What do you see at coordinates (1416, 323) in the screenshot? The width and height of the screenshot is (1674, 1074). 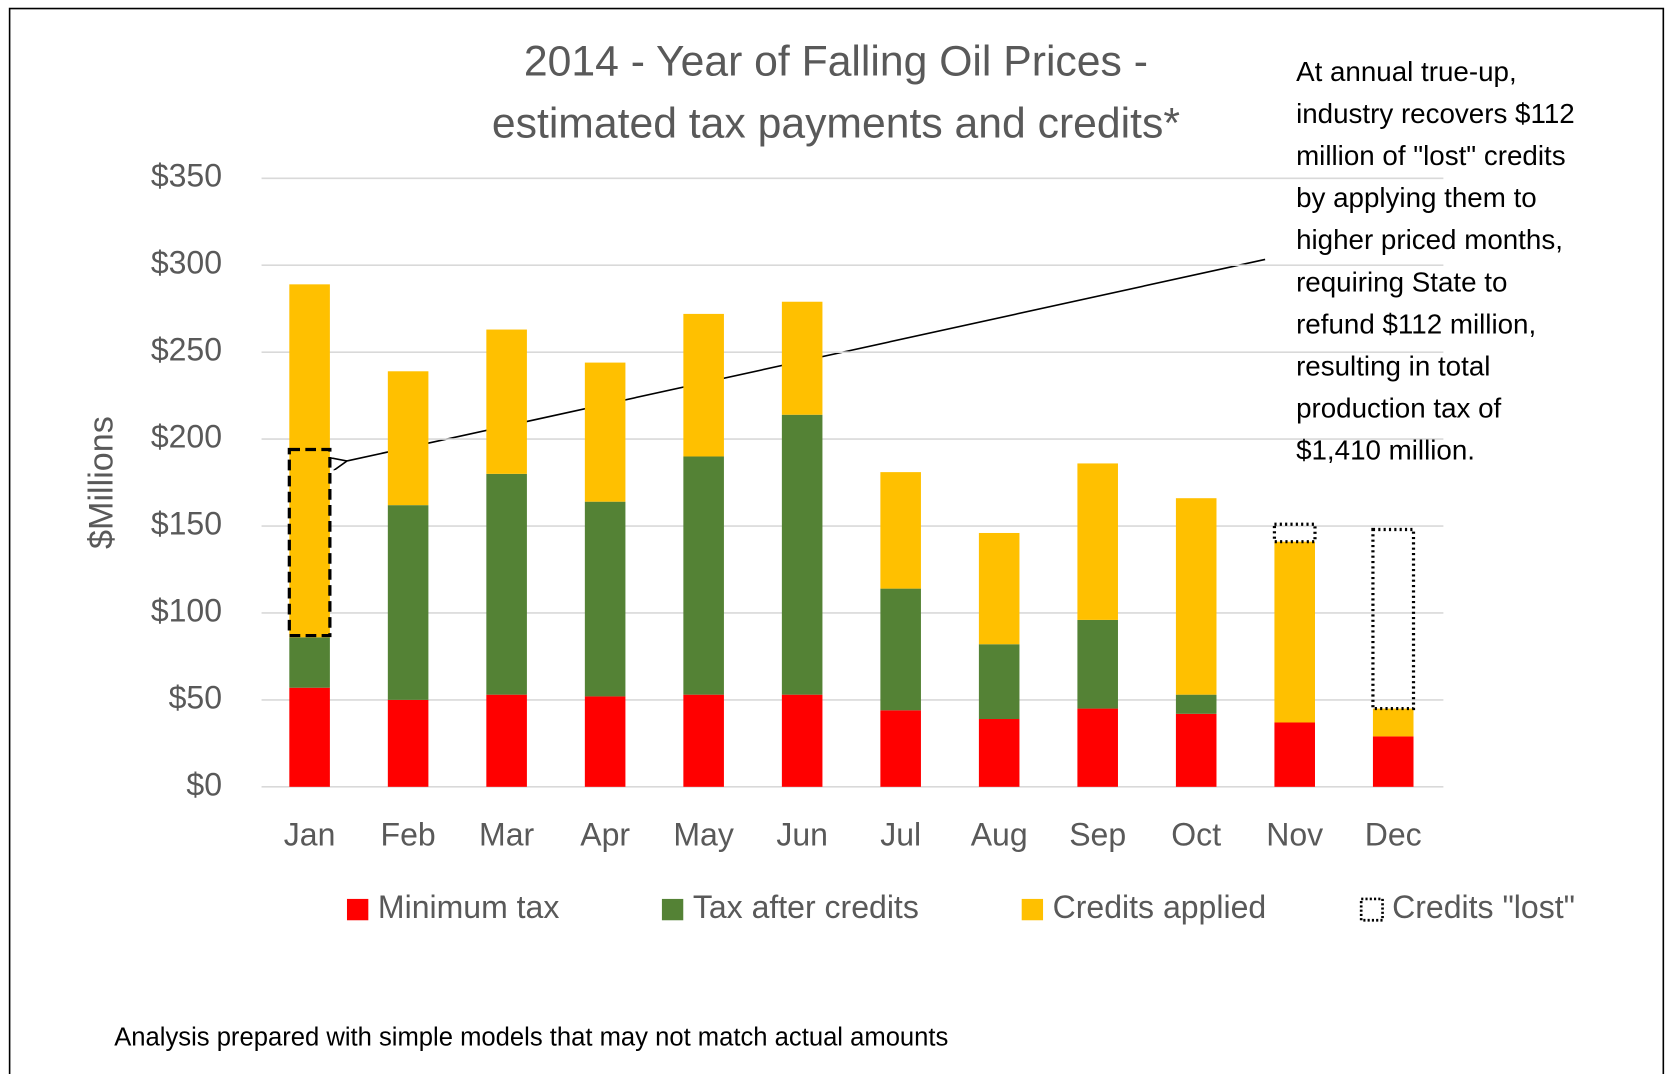 I see `annotation: refund $112 million,` at bounding box center [1416, 323].